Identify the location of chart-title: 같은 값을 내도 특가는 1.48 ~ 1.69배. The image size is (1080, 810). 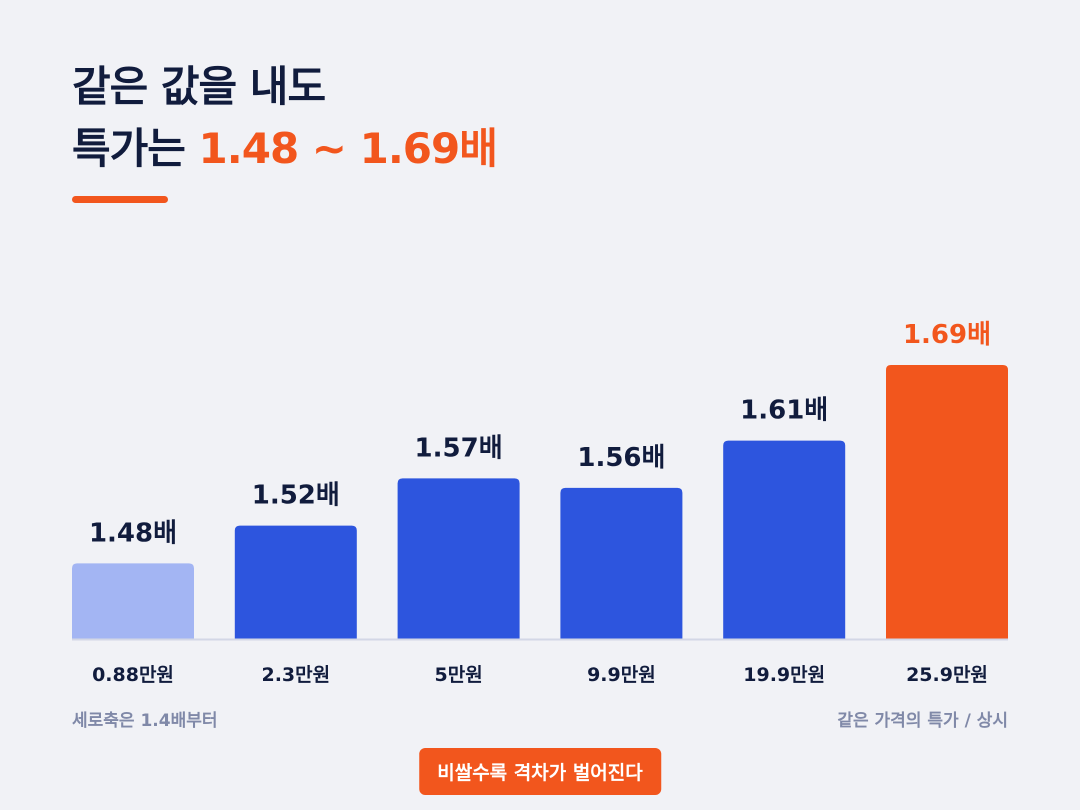
(285, 118).